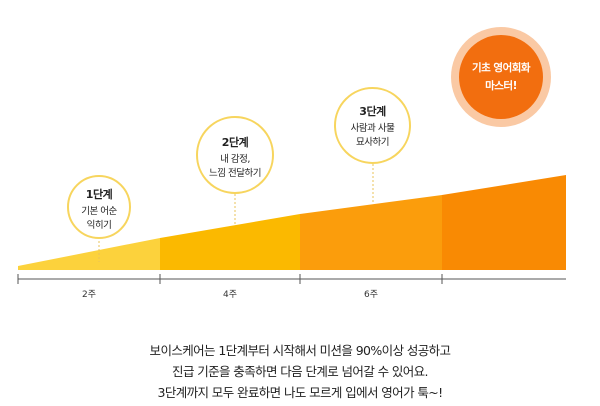 This screenshot has width=600, height=406. I want to click on stage-3-title: 3단계, so click(372, 111).